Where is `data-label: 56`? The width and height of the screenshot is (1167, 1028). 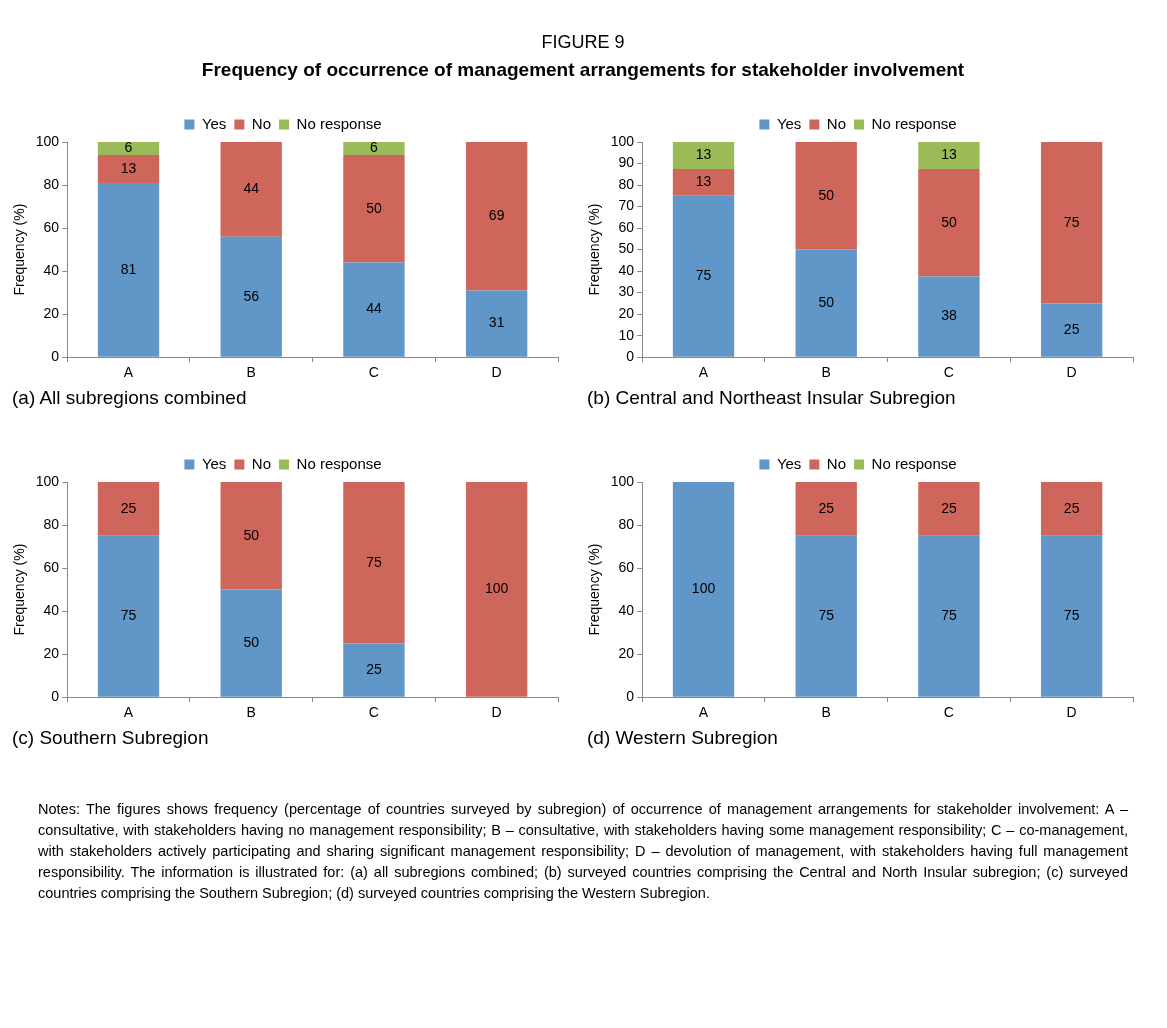 data-label: 56 is located at coordinates (251, 295).